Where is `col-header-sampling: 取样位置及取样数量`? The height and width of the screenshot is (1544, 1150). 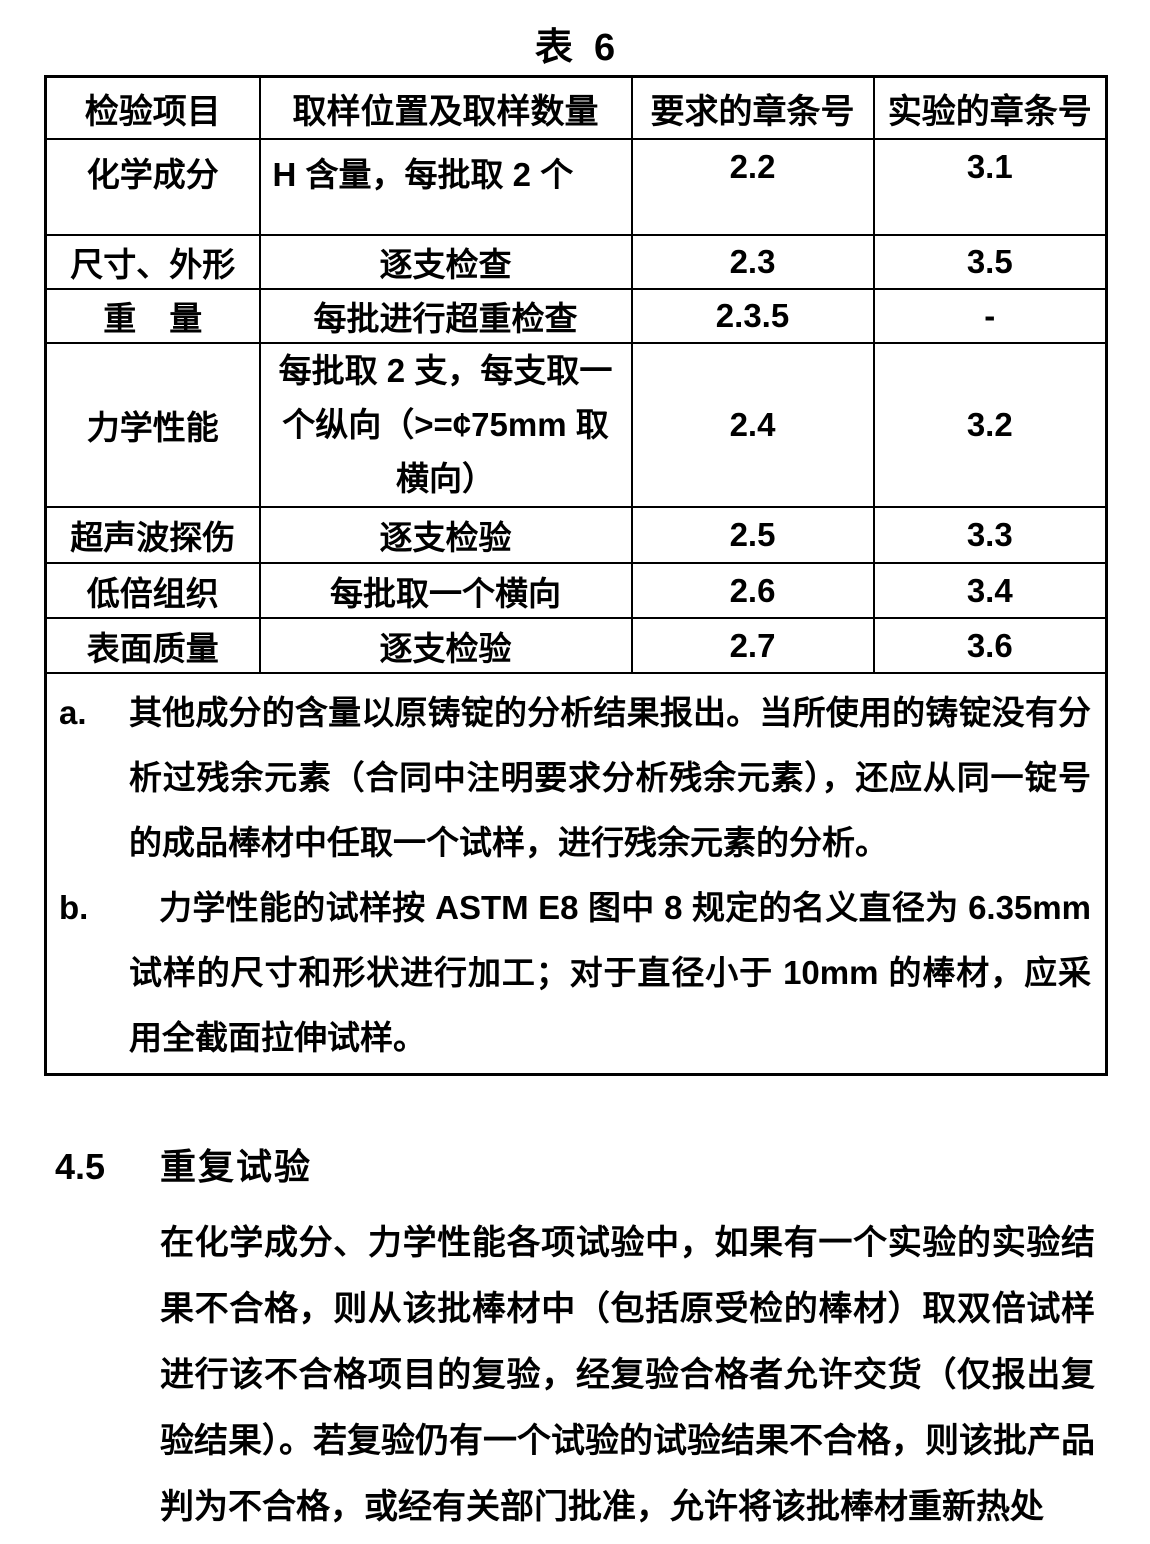 col-header-sampling: 取样位置及取样数量 is located at coordinates (445, 107).